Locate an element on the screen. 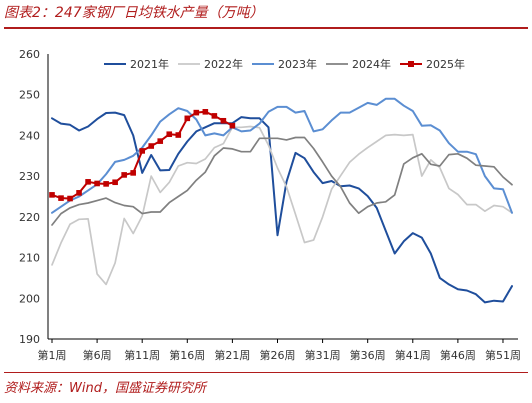 The height and width of the screenshot is (403, 532). legend-item: 2023年 is located at coordinates (284, 64).